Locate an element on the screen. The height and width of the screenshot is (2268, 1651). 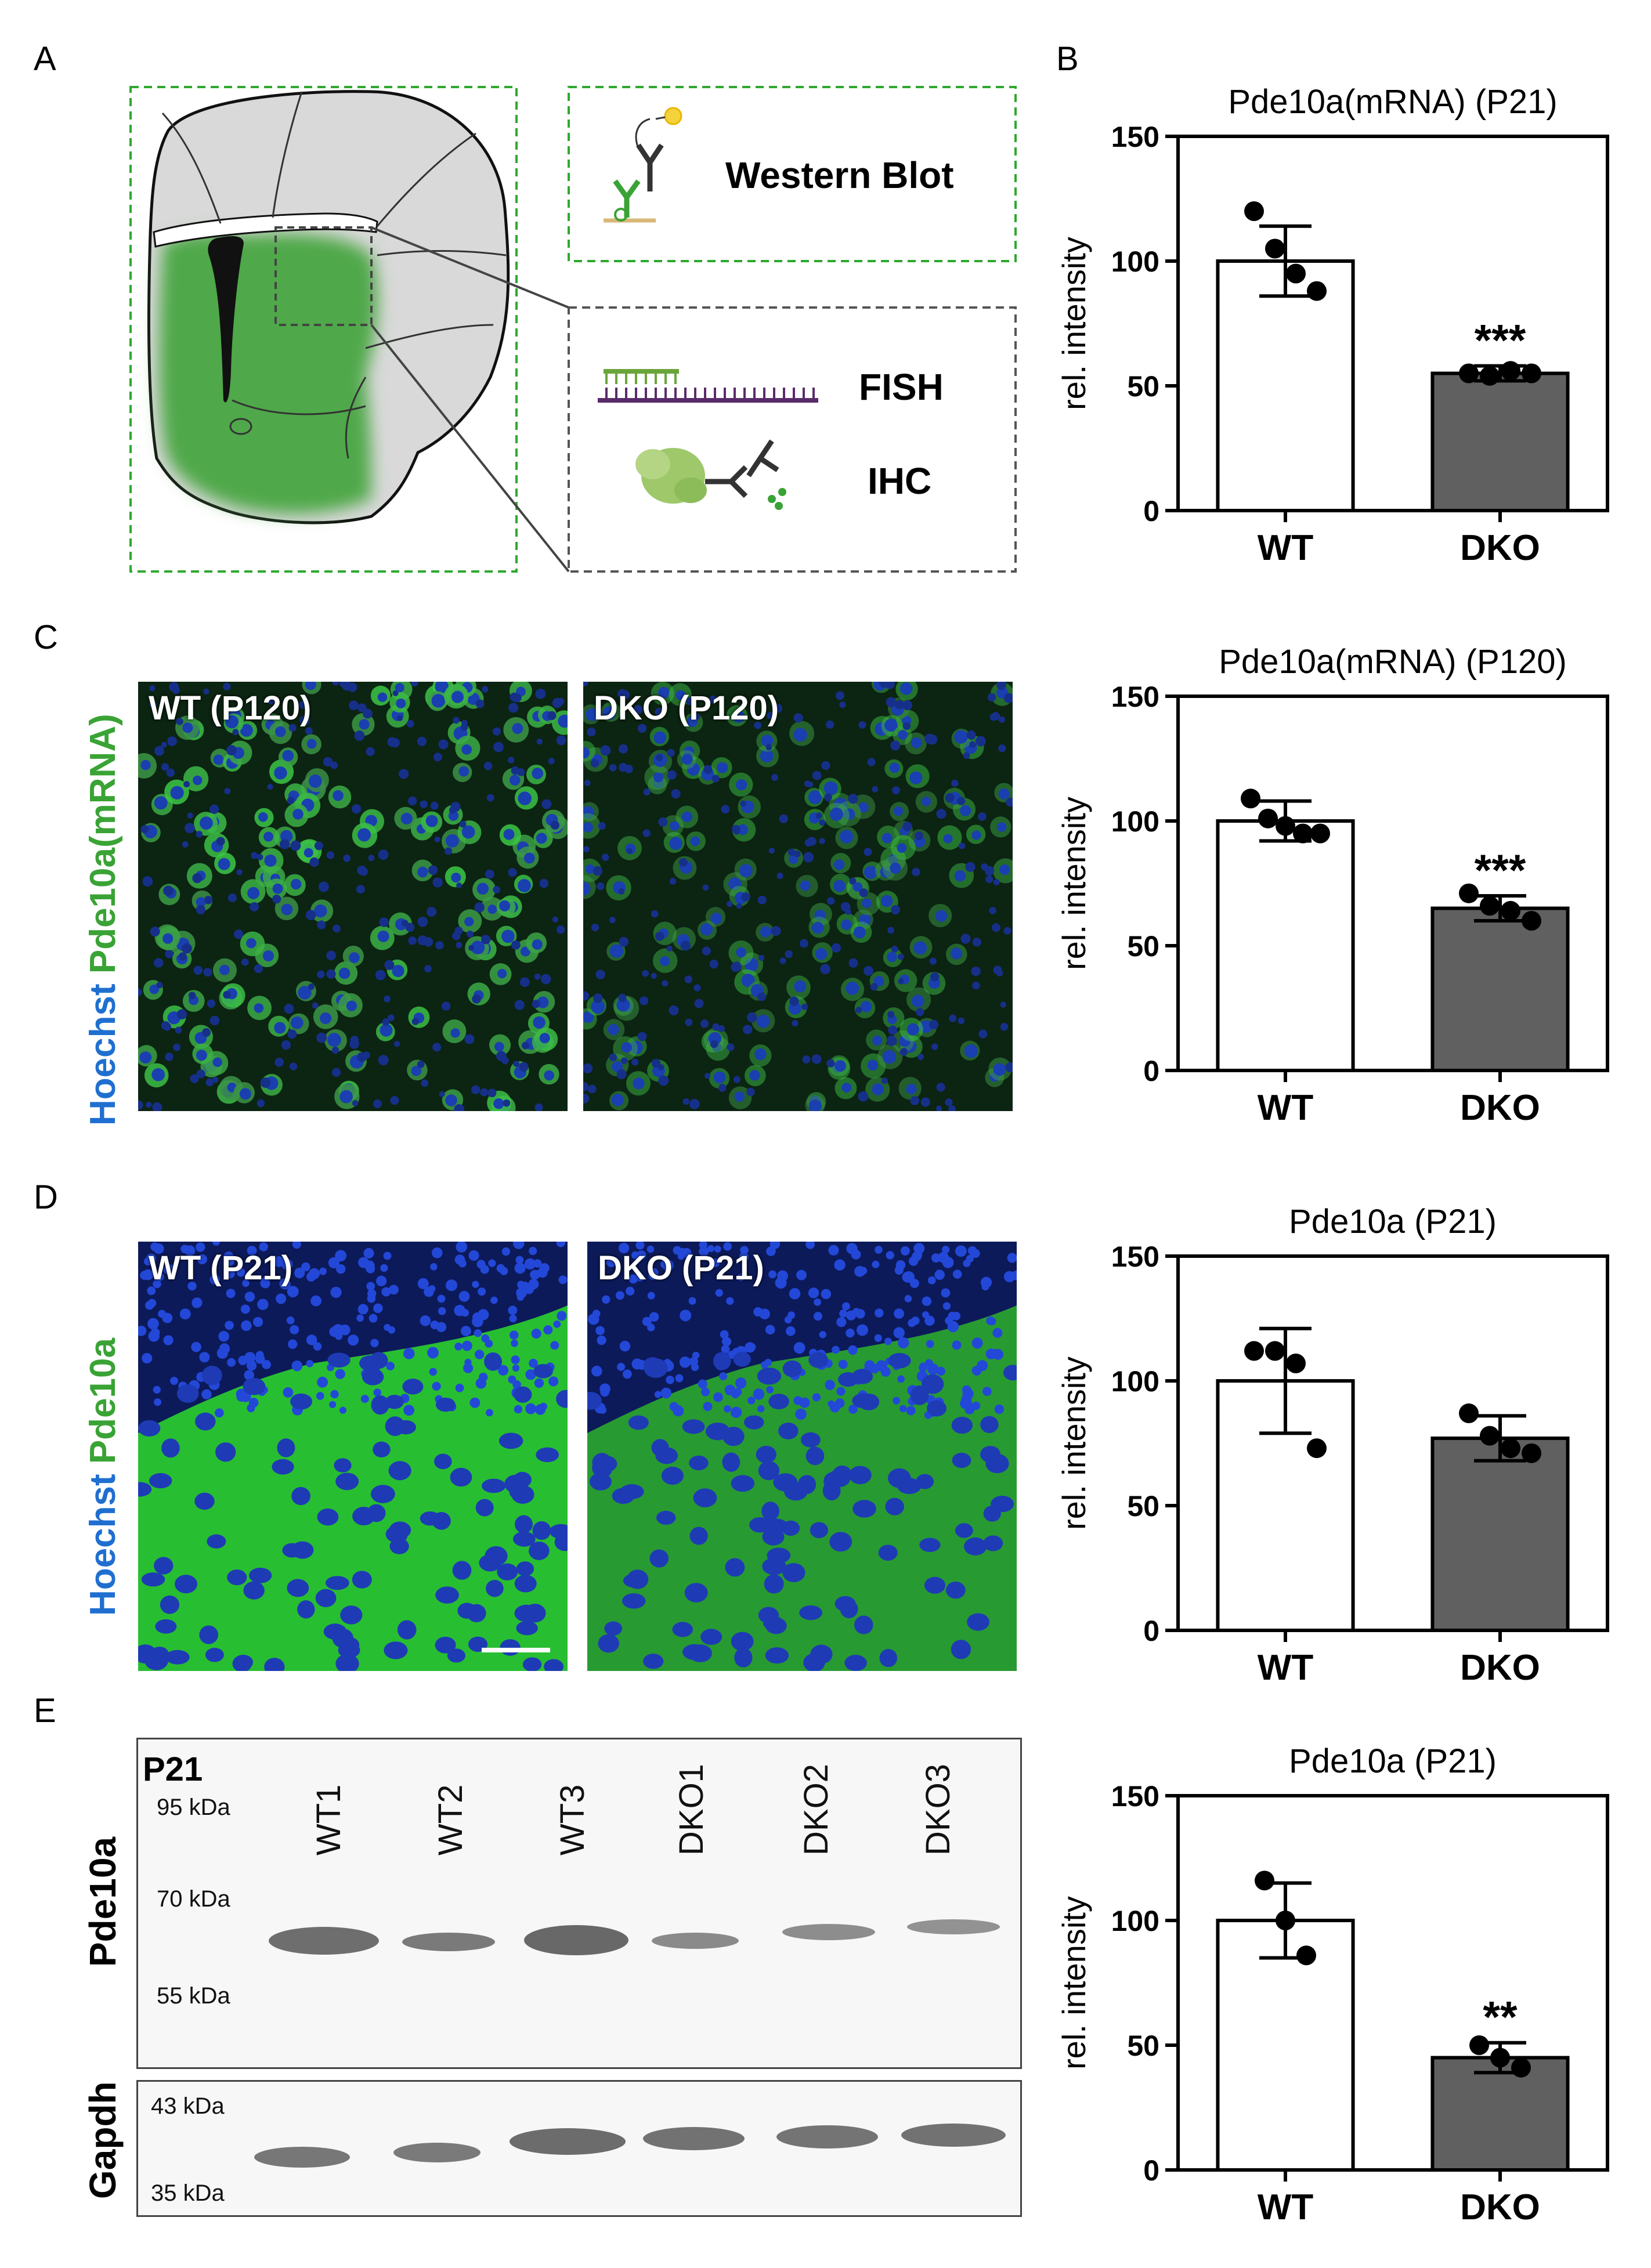
panel-letter-a: A is located at coordinates (45, 59).